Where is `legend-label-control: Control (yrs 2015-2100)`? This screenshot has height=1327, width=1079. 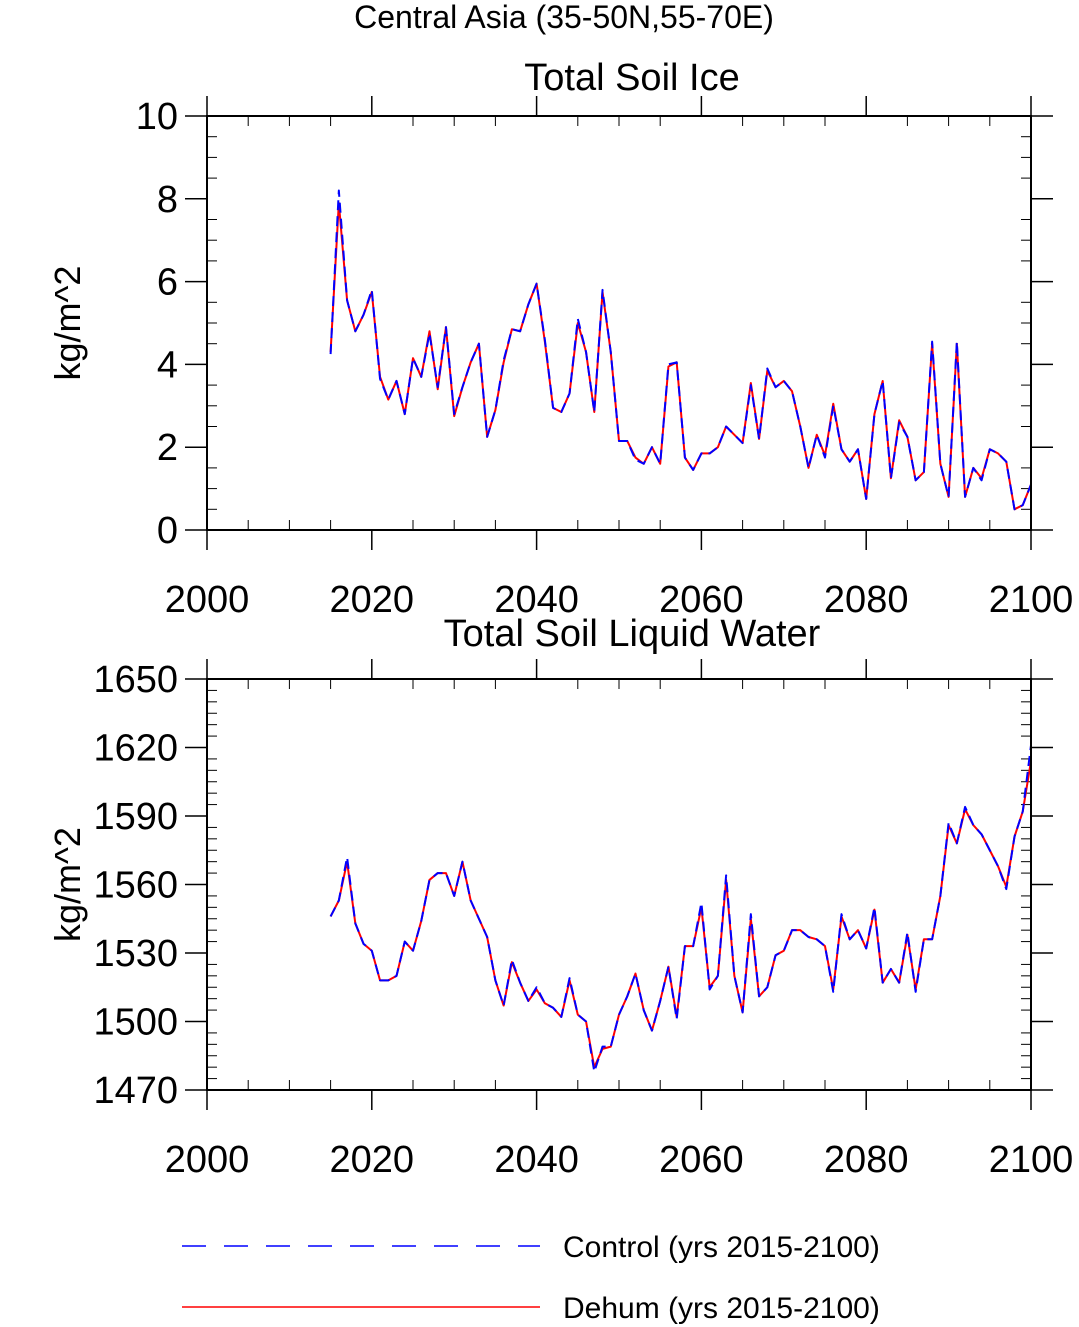
legend-label-control: Control (yrs 2015-2100) is located at coordinates (721, 1247).